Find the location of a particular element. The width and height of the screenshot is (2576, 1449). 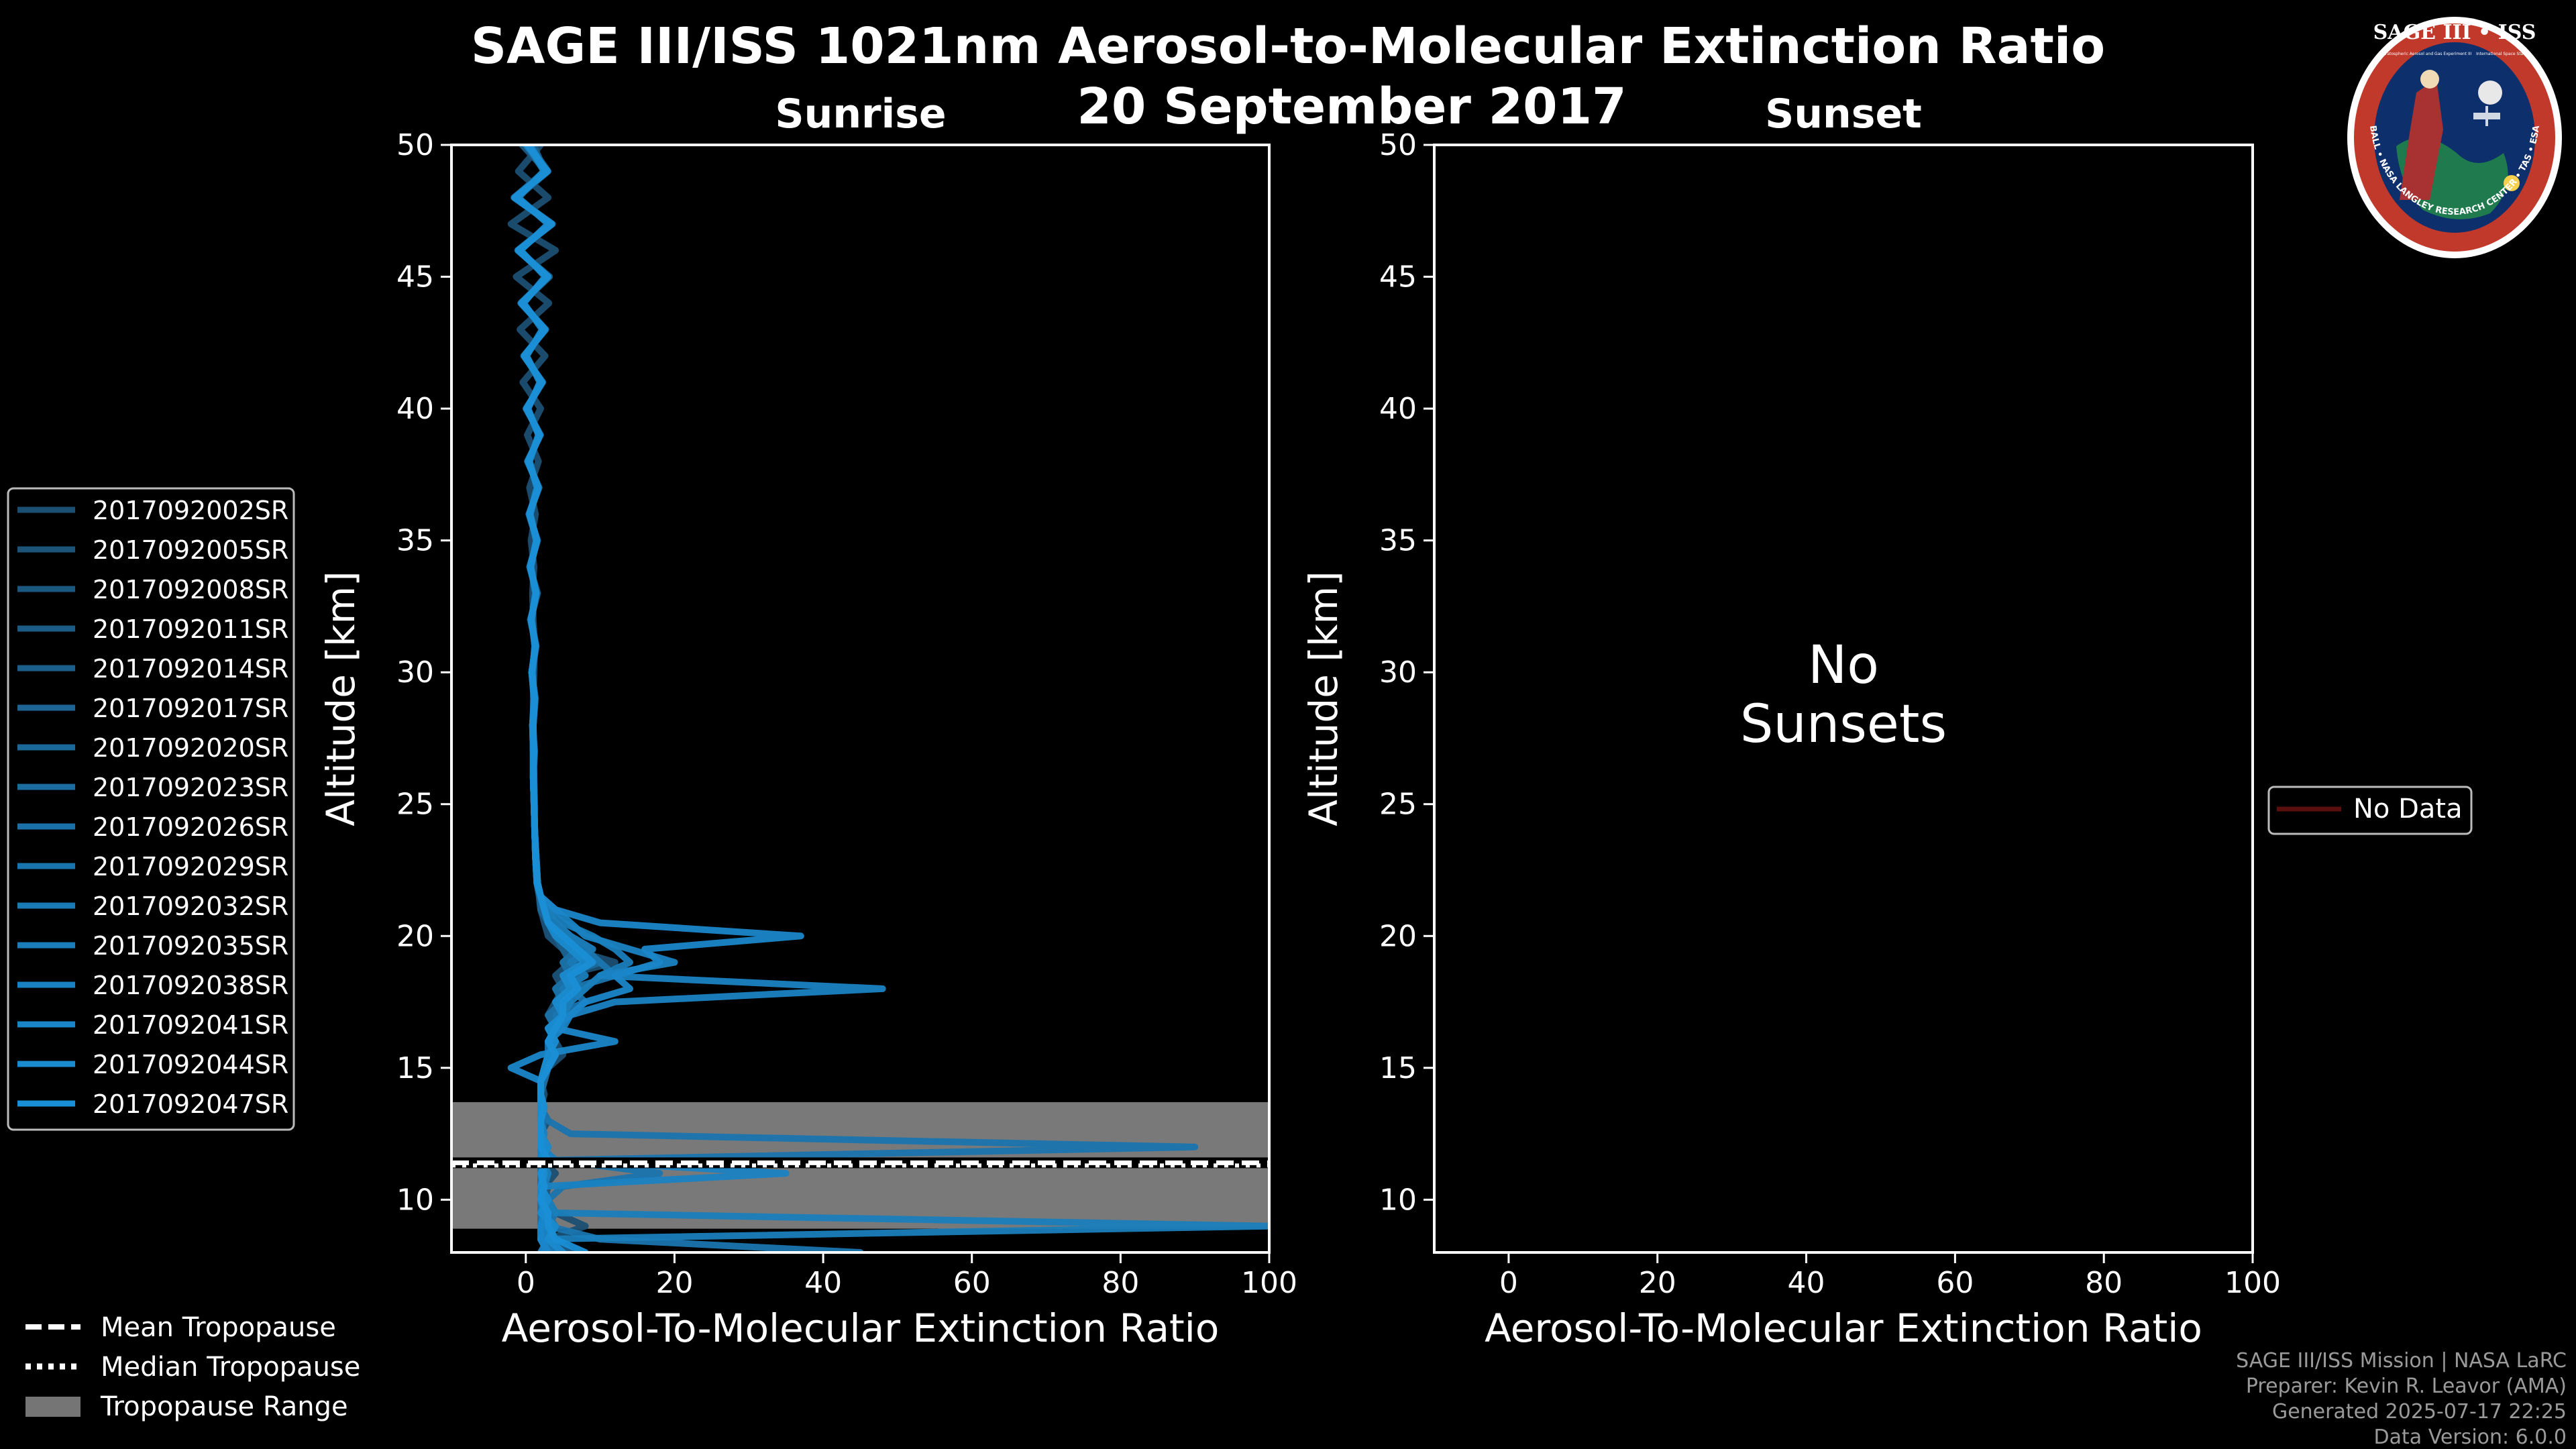

badge-title: SAGE III • ISS is located at coordinates (2454, 32).